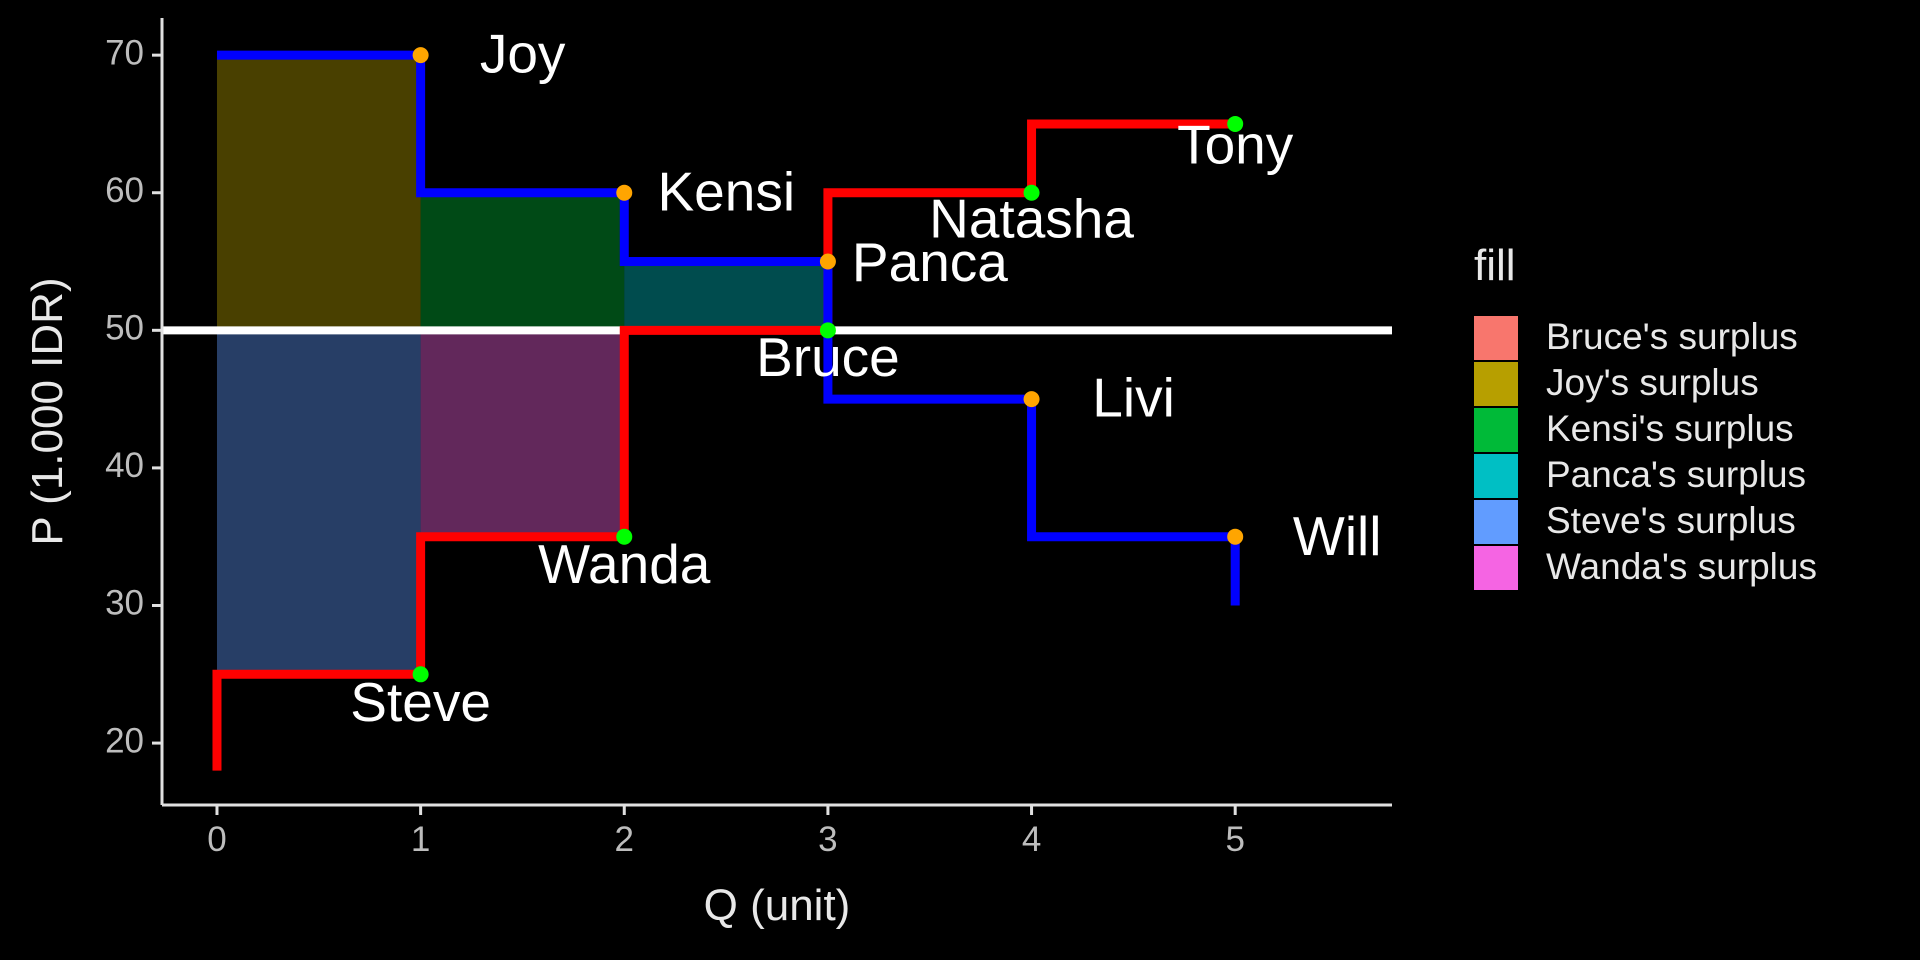 The height and width of the screenshot is (960, 1920). What do you see at coordinates (318, 502) in the screenshot?
I see `surplus-area-steve-s-surplus` at bounding box center [318, 502].